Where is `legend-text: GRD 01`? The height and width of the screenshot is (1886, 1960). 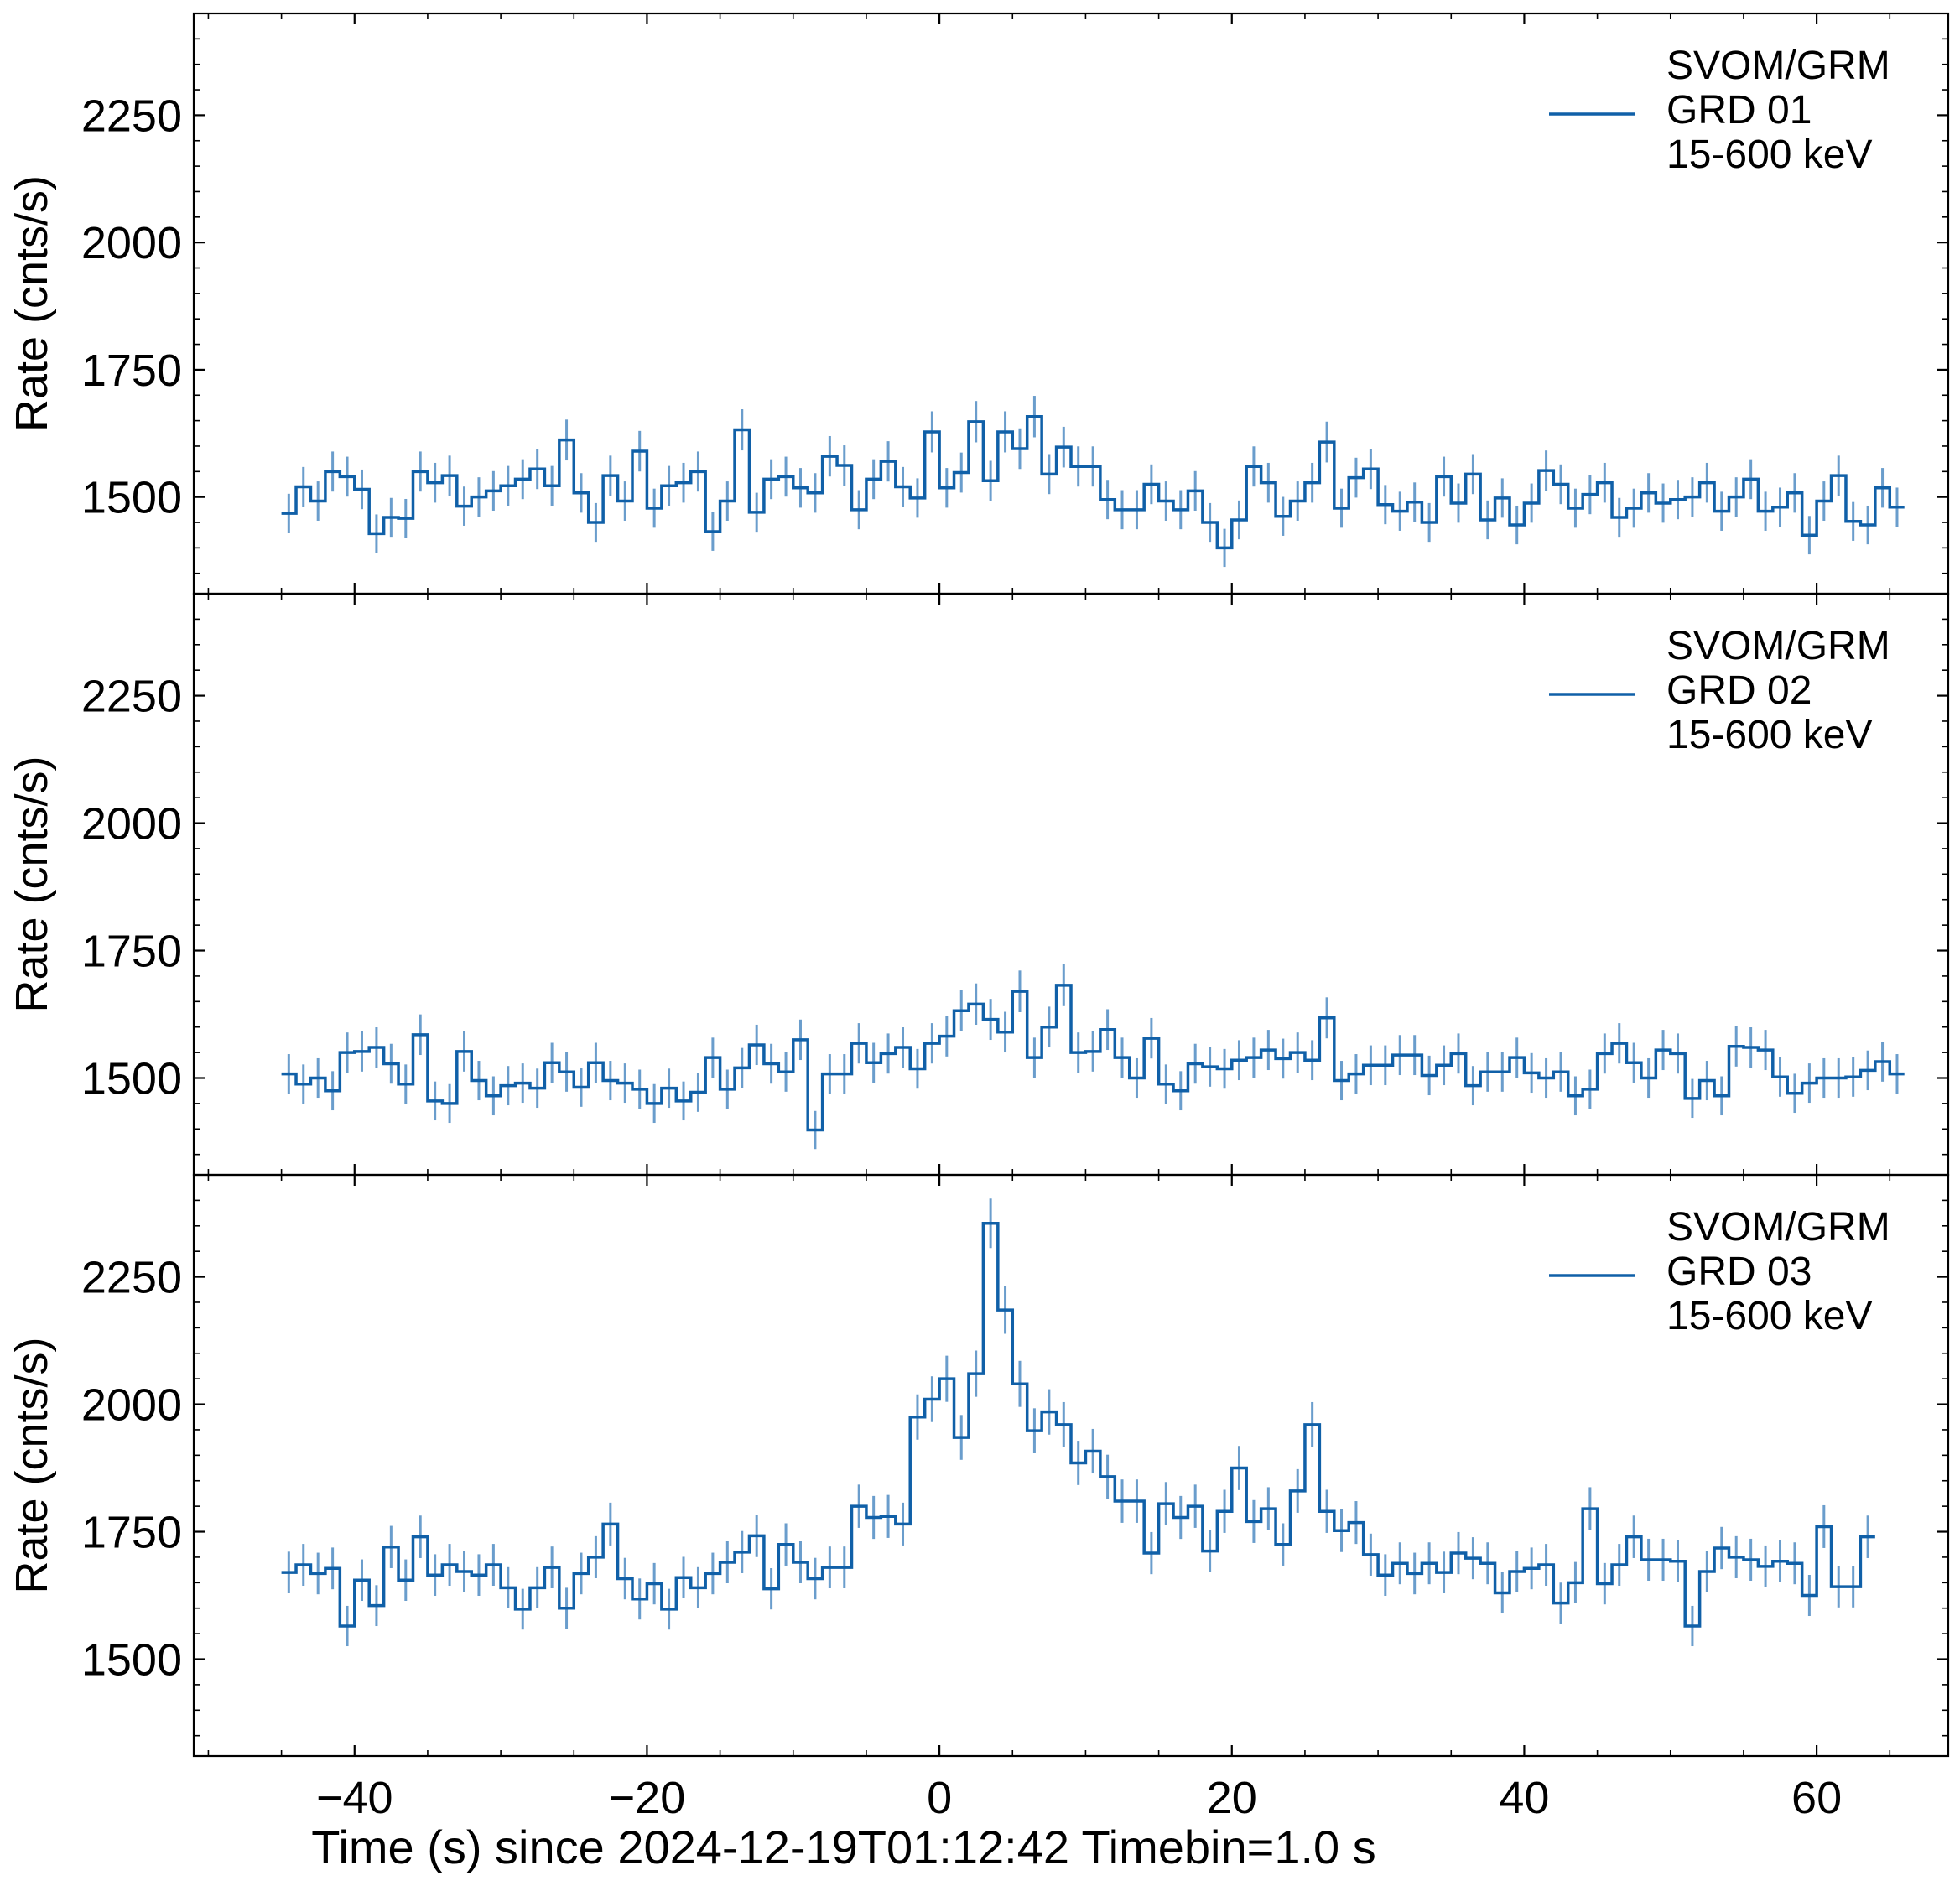
legend-text: GRD 01 is located at coordinates (1739, 110).